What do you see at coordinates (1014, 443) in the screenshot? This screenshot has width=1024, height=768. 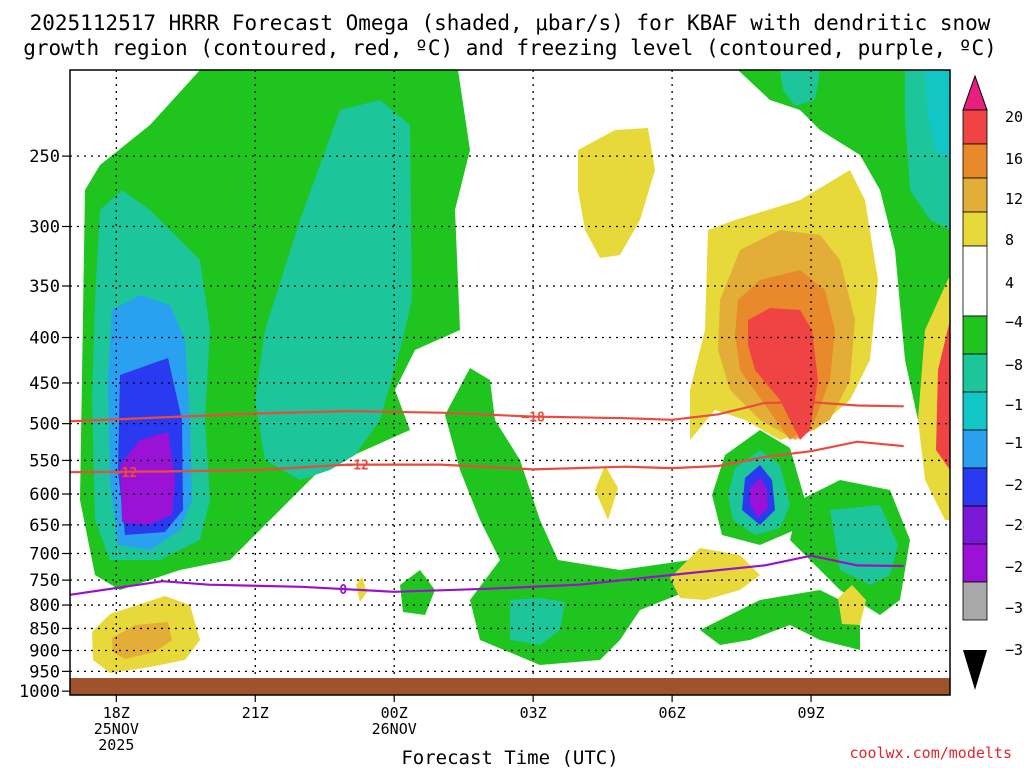 I see `colorbar-label-8: −16` at bounding box center [1014, 443].